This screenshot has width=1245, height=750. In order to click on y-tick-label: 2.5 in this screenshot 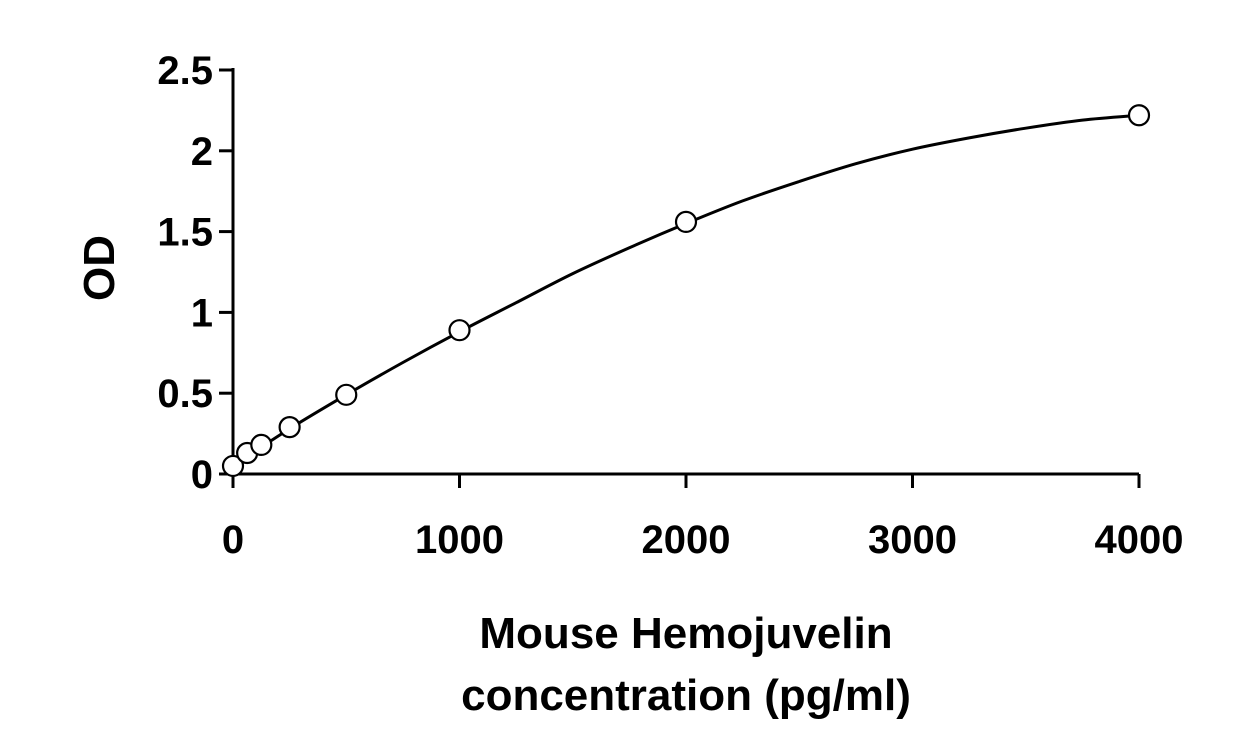, I will do `click(185, 71)`.